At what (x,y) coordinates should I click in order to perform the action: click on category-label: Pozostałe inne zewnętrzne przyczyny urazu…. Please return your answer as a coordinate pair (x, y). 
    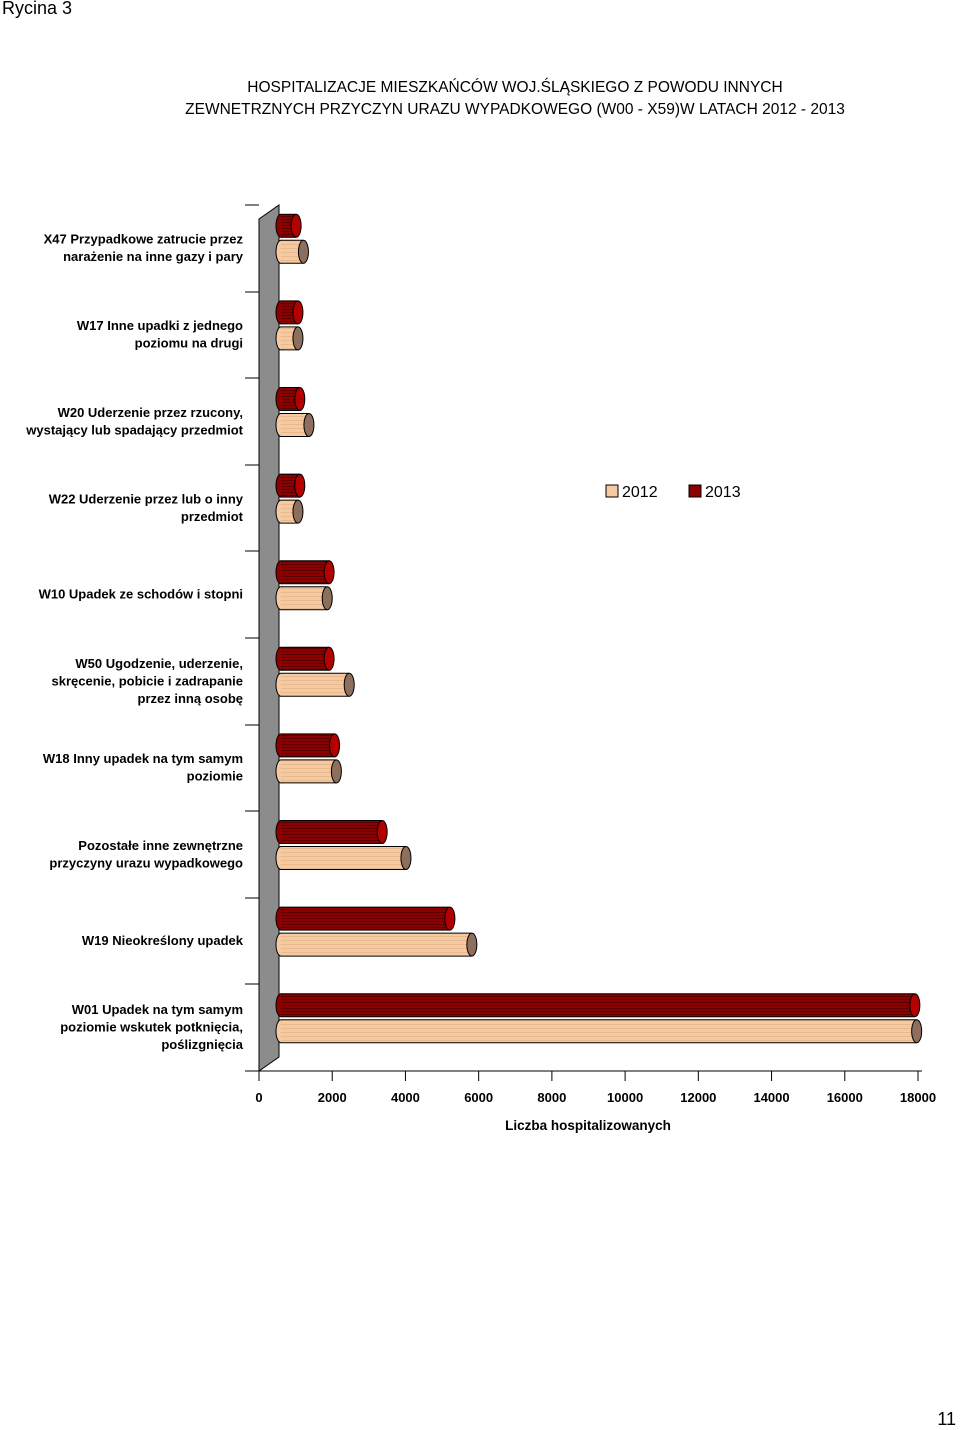
    Looking at the image, I should click on (146, 854).